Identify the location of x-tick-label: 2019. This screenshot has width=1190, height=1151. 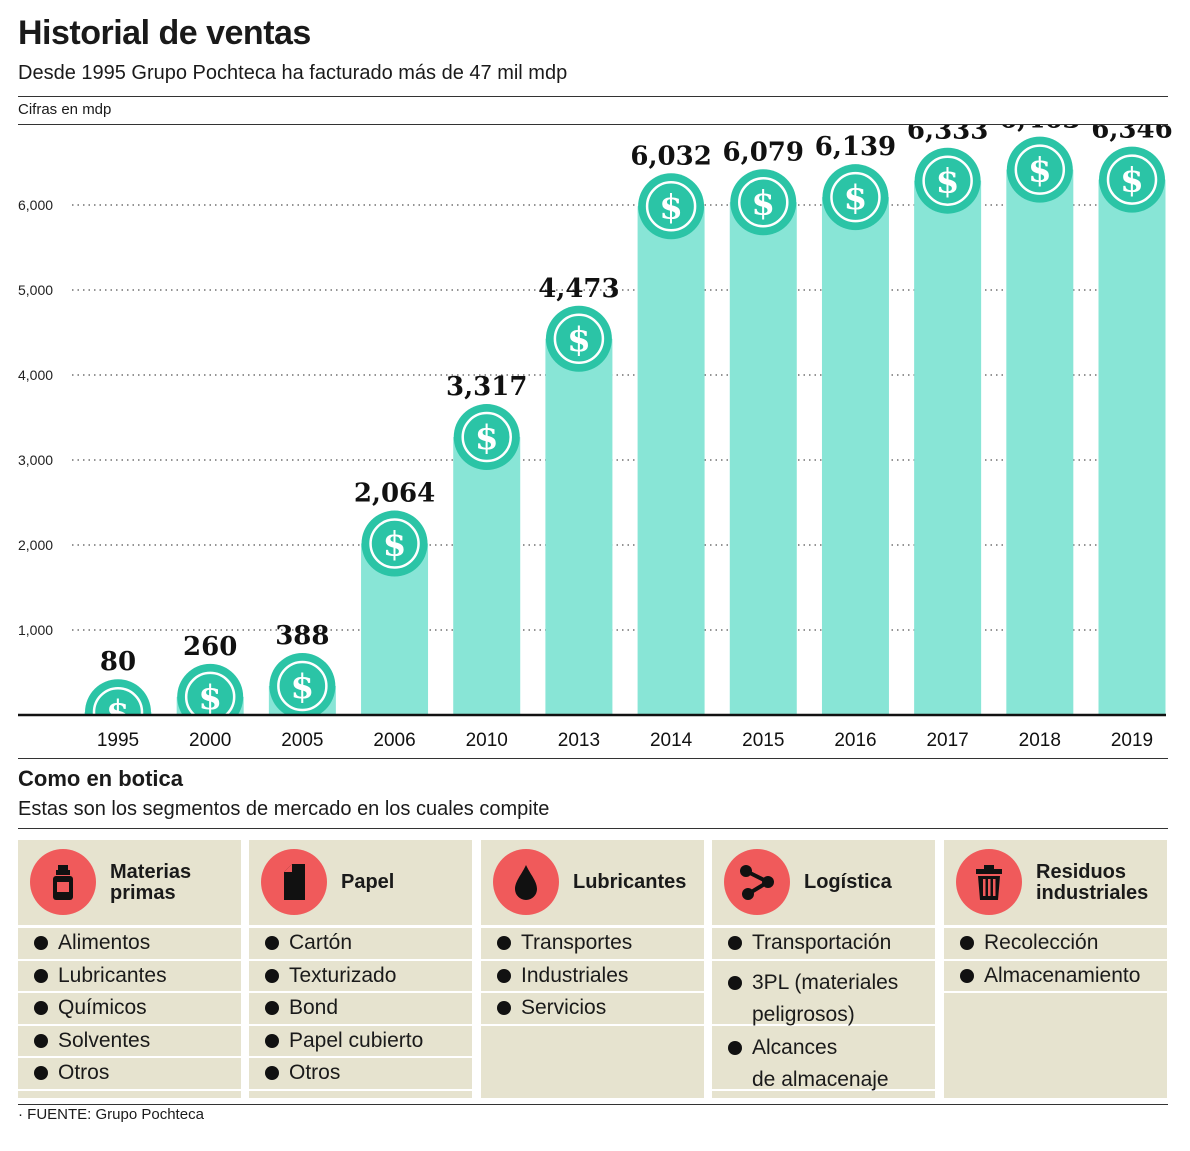
(1132, 740).